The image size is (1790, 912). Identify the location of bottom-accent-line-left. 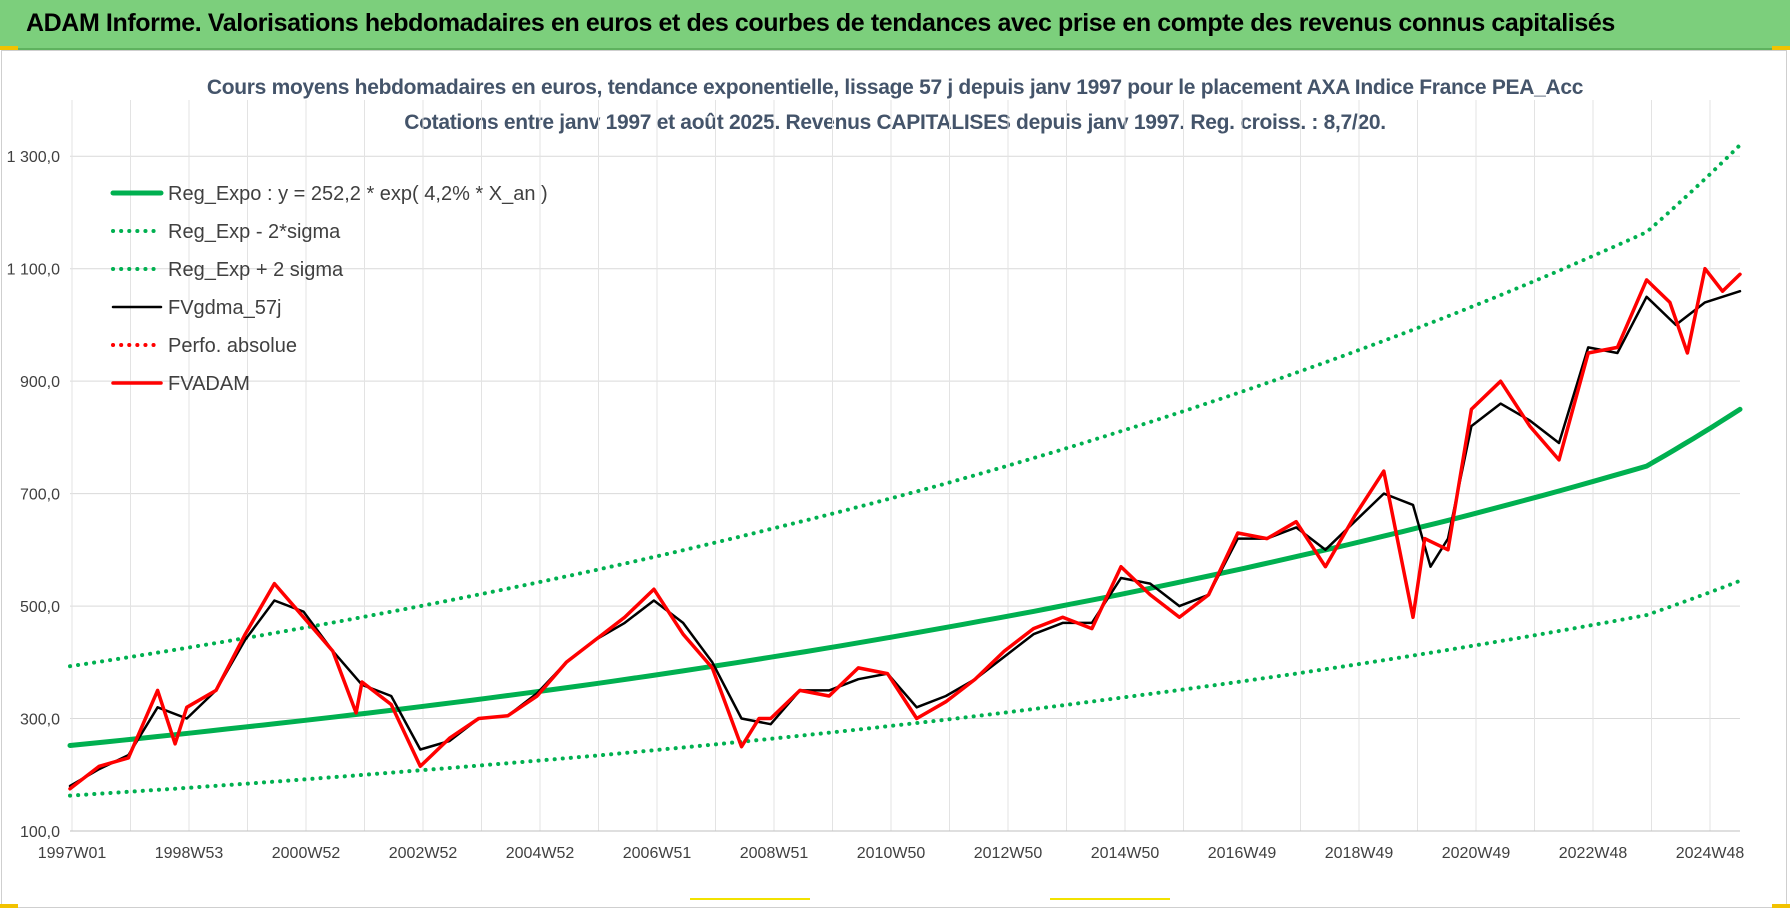
(750, 899).